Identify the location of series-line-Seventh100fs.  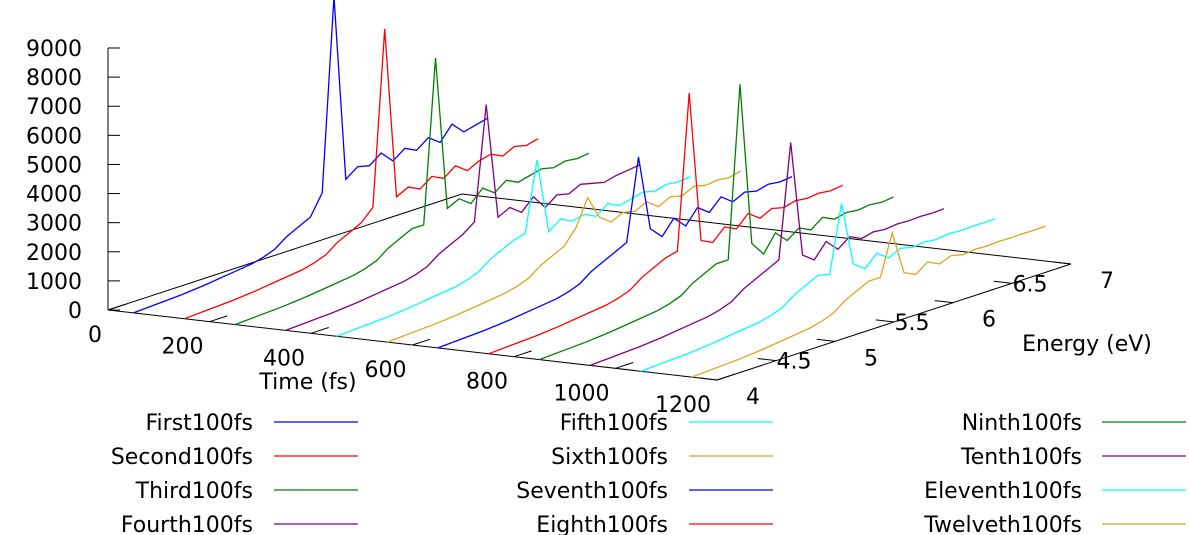
(615, 252).